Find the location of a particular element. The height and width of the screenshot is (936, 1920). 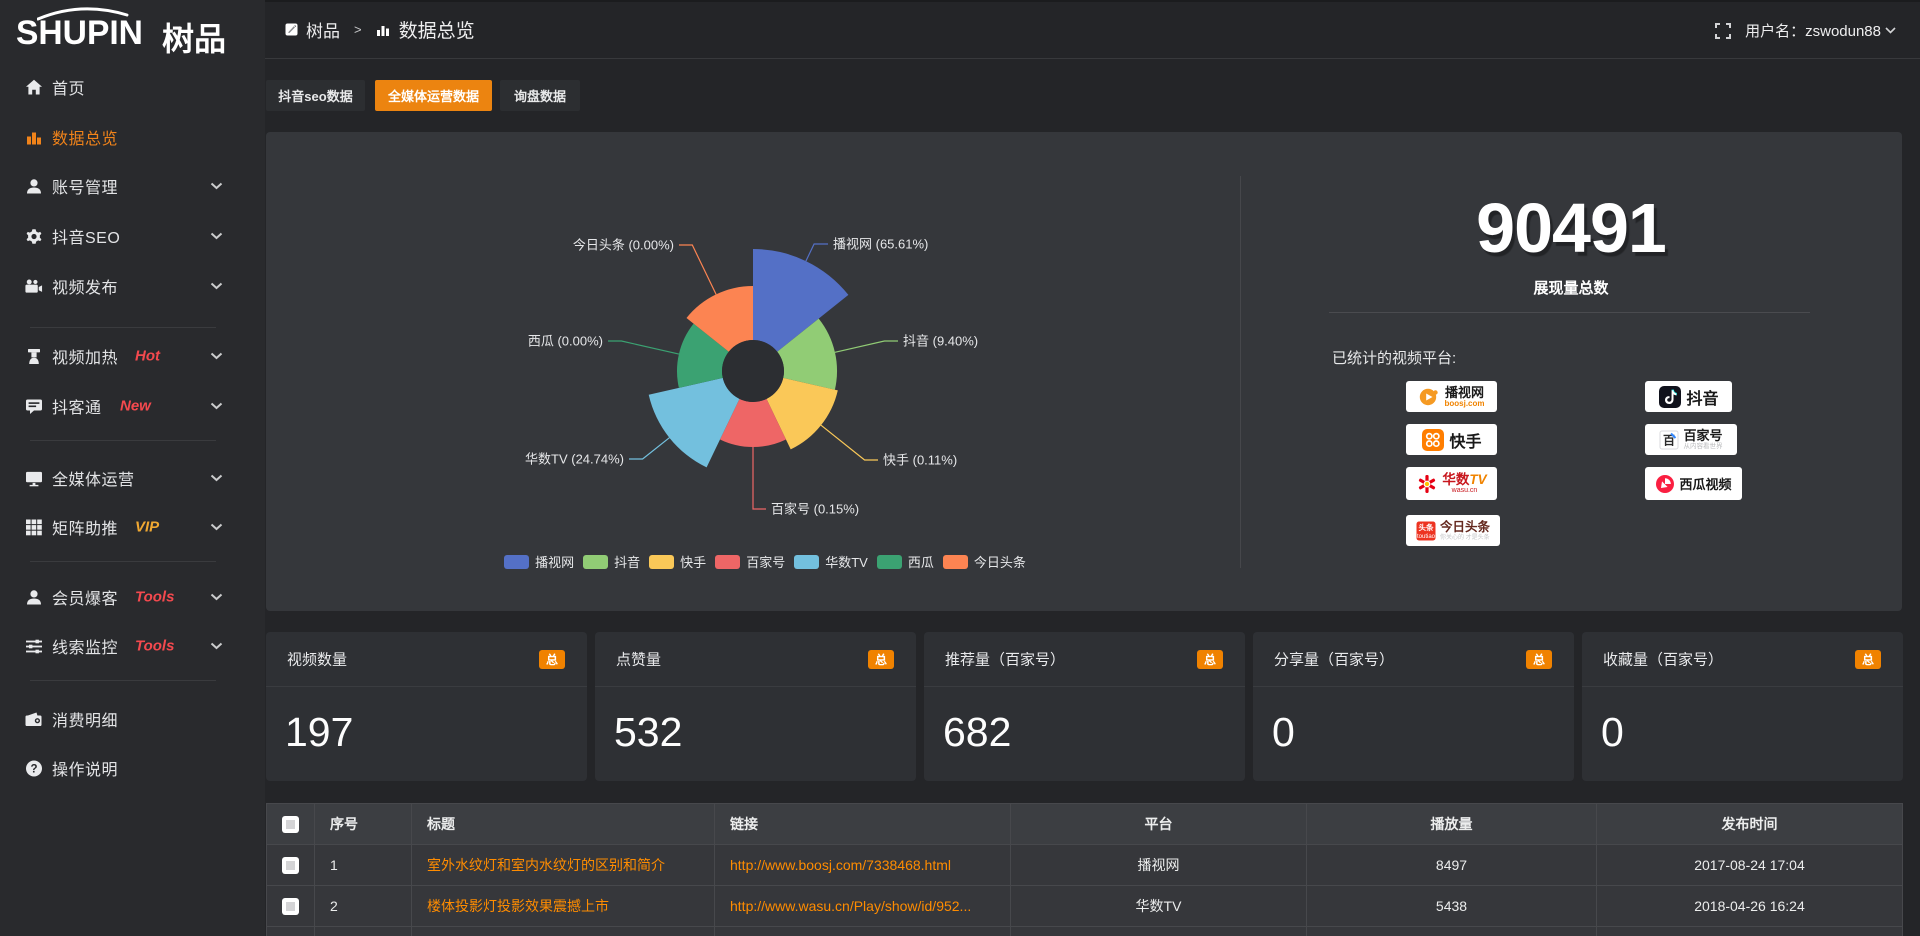

svg-text: 西瓜 (0.00%) is located at coordinates (565, 341).